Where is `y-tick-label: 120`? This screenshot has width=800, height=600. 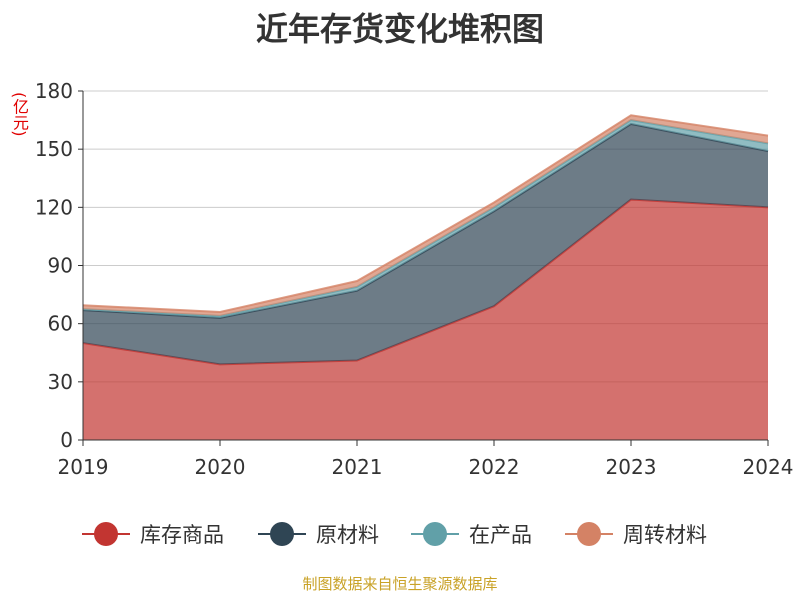
y-tick-label: 120 is located at coordinates (54, 207).